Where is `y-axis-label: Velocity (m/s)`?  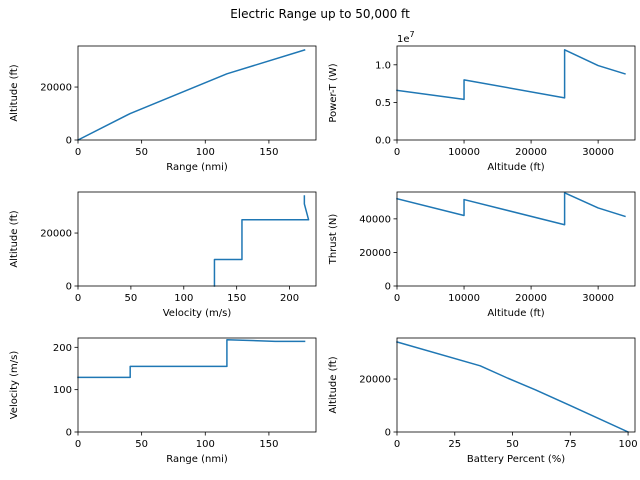 y-axis-label: Velocity (m/s) is located at coordinates (14, 385).